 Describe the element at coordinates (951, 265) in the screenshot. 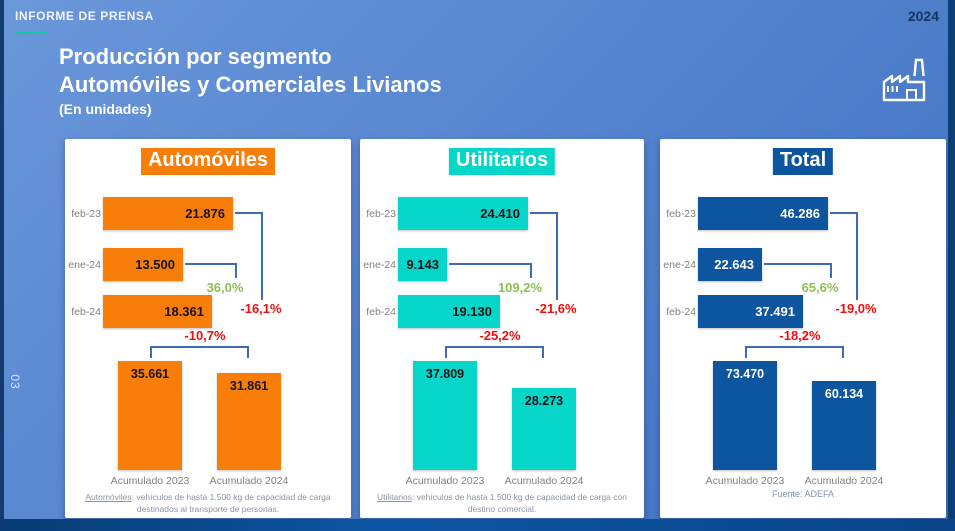

I see `right-frame-bar` at that location.